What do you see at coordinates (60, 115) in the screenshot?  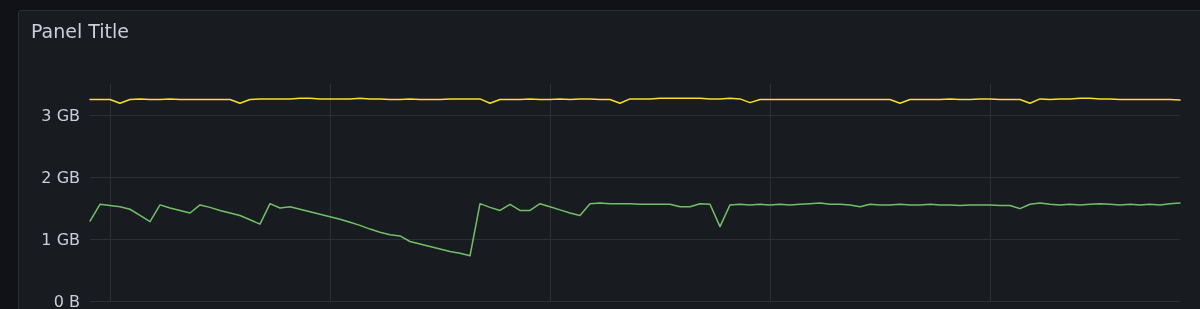 I see `y-tick-label: 3 GB` at bounding box center [60, 115].